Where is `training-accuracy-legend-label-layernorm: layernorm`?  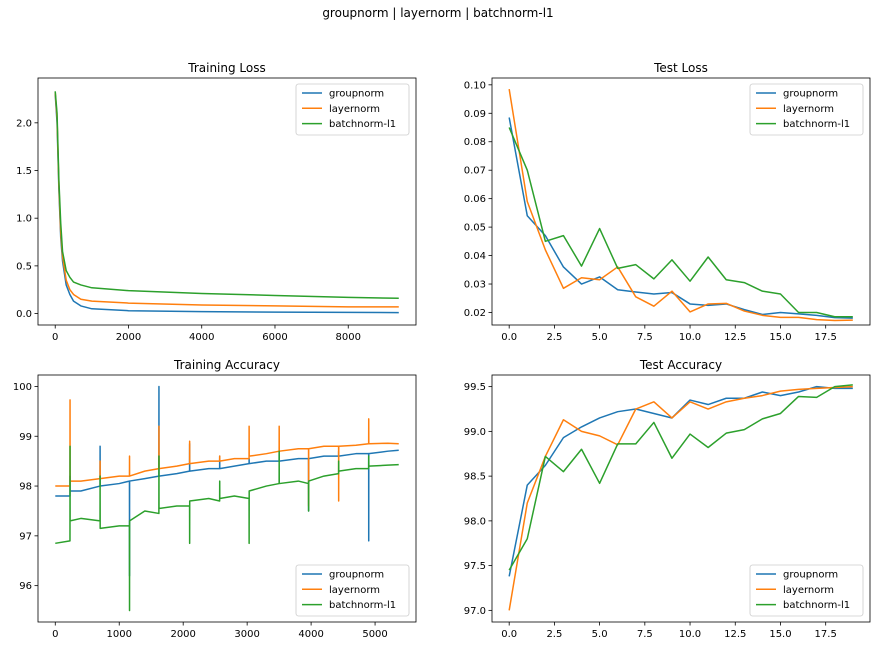
training-accuracy-legend-label-layernorm: layernorm is located at coordinates (354, 590).